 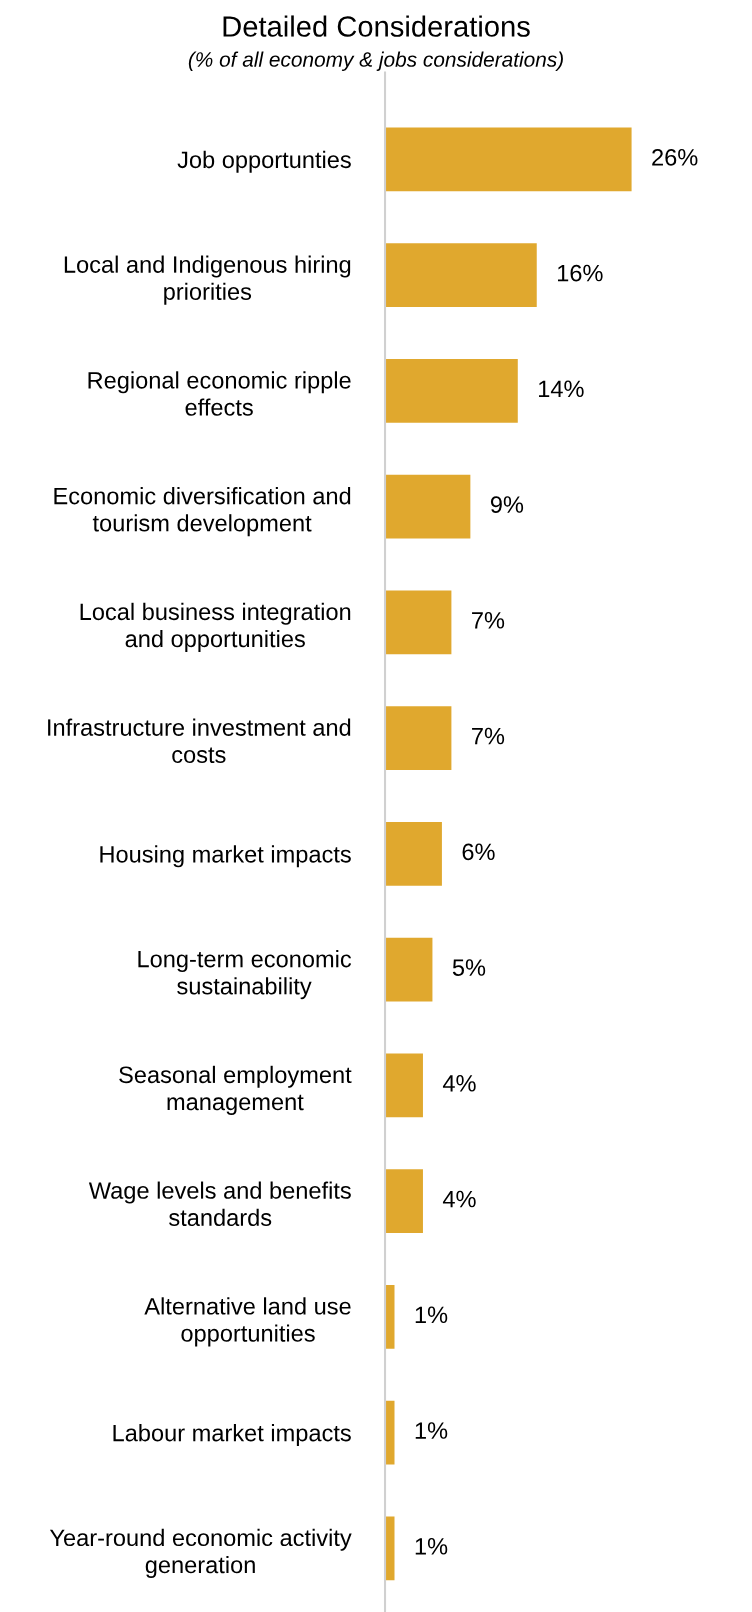 I want to click on y-tick-label: Wage levels and benefits standards, so click(x=219, y=1204).